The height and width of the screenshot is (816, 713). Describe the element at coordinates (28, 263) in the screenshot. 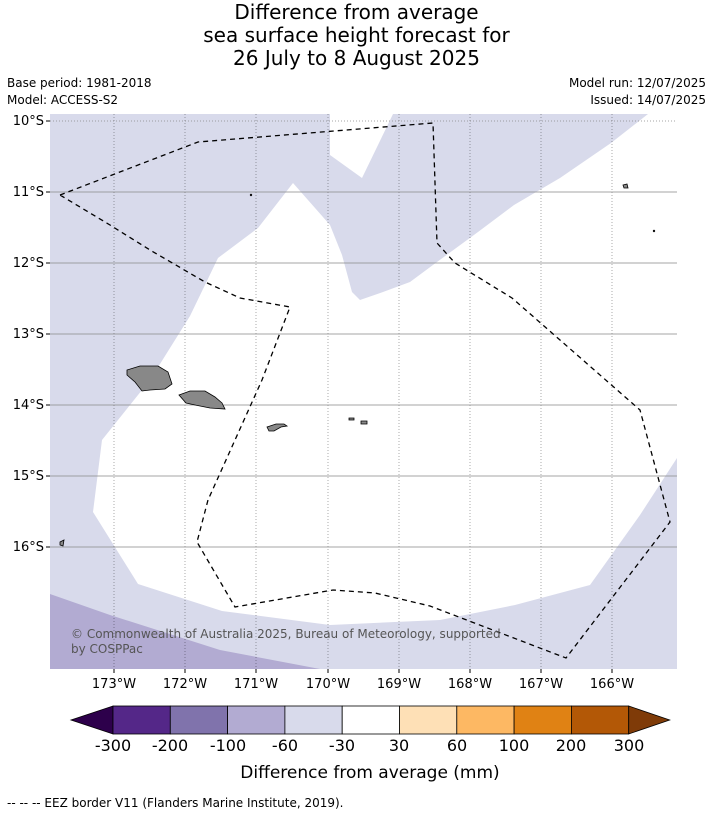

I see `lat-label: 12°S` at that location.